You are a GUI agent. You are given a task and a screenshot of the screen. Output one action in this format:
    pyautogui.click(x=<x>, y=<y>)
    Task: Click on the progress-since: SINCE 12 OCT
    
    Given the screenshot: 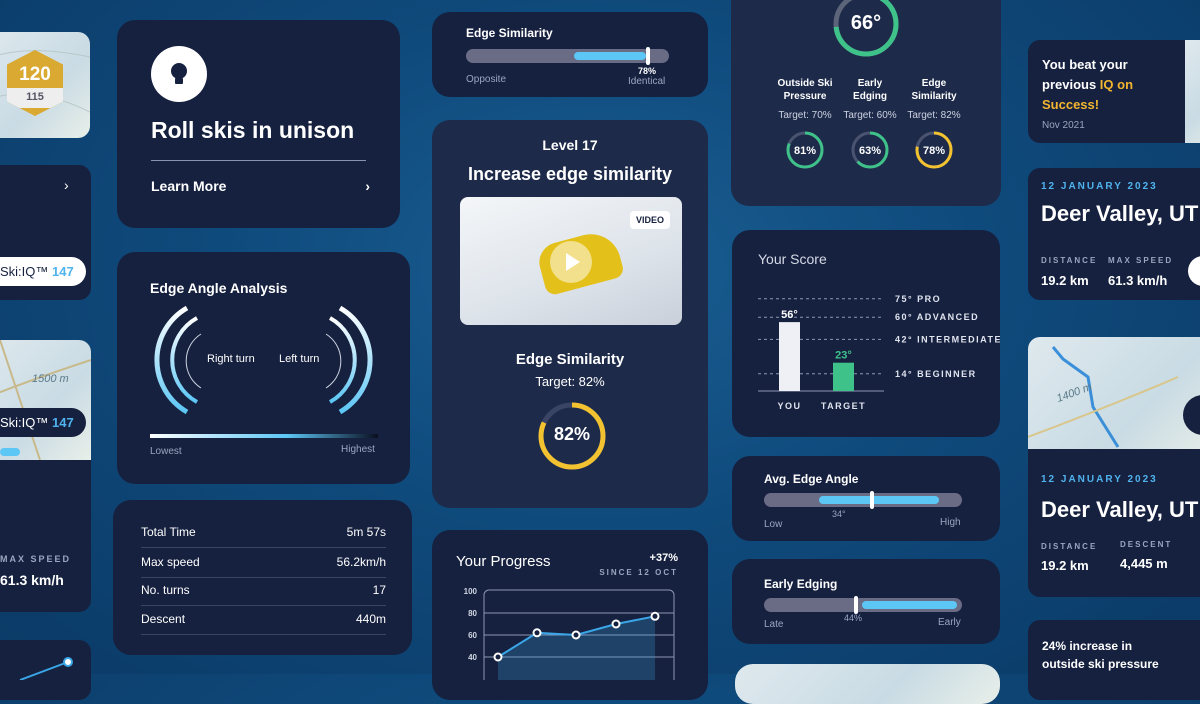 What is the action you would take?
    pyautogui.click(x=638, y=572)
    